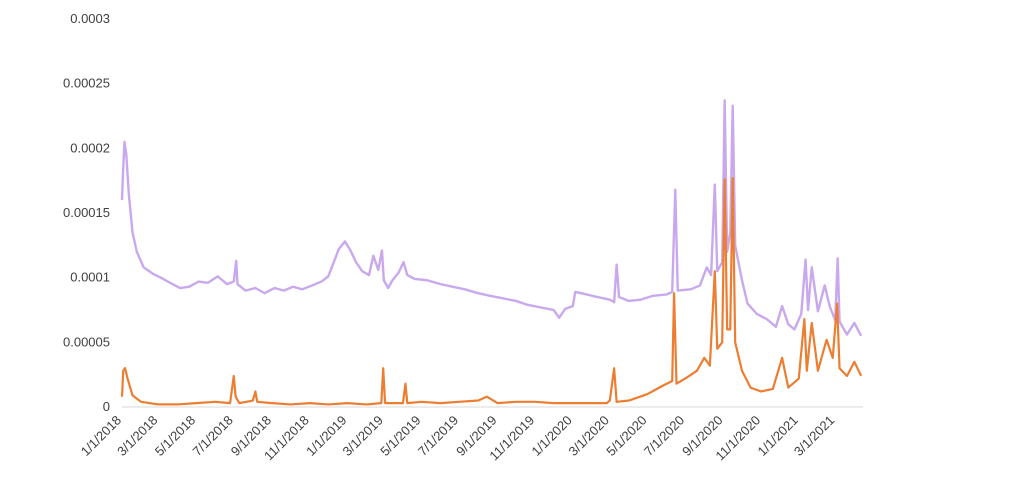 This screenshot has width=1015, height=483. I want to click on x-tick-label: 7/1/2019, so click(438, 436).